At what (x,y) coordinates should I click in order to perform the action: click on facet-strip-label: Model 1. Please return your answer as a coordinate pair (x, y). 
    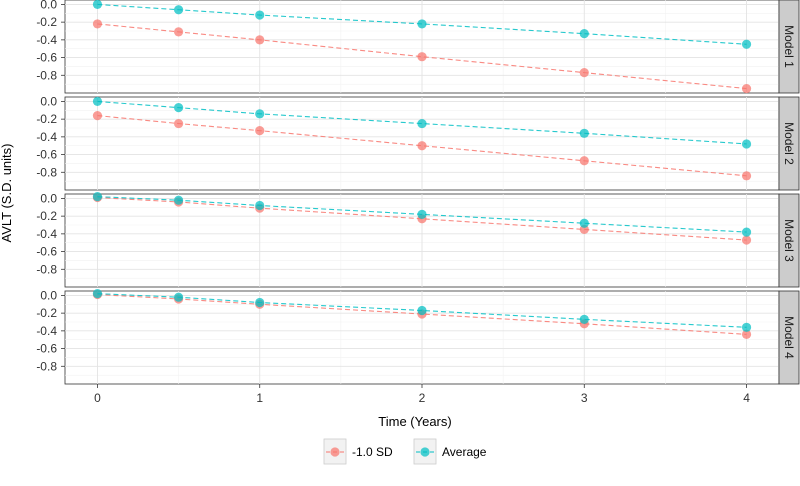
    Looking at the image, I should click on (789, 46).